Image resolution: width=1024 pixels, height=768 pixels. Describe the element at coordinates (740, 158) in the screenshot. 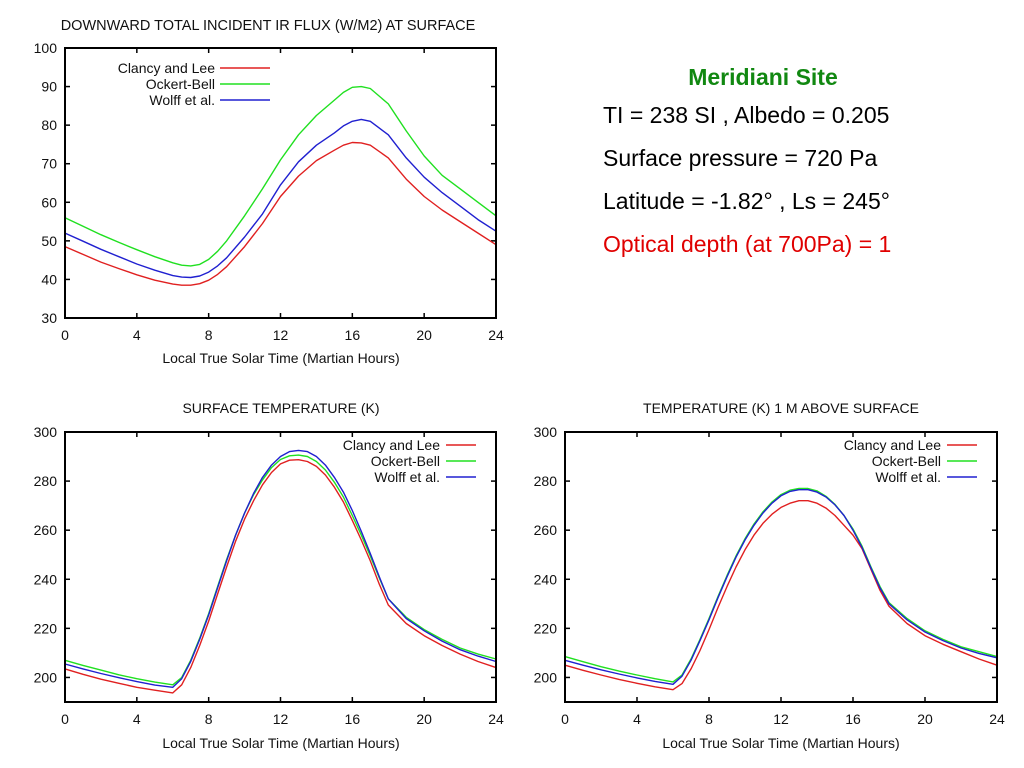

I see `surface-pressure: Surface pressure = 720 Pa` at that location.